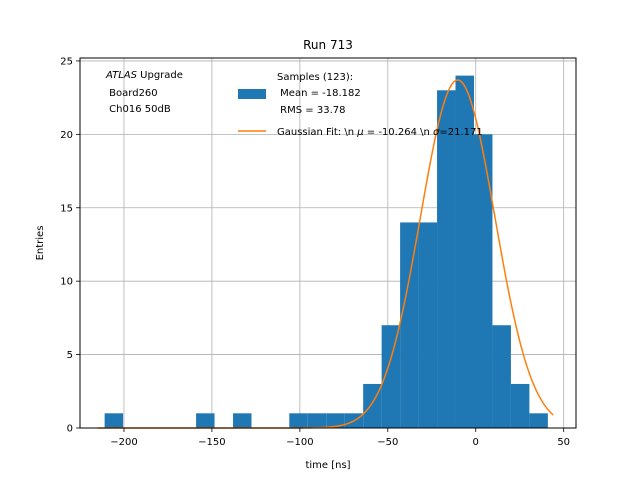 Image resolution: width=640 pixels, height=480 pixels. I want to click on x-tick-label: −200, so click(123, 442).